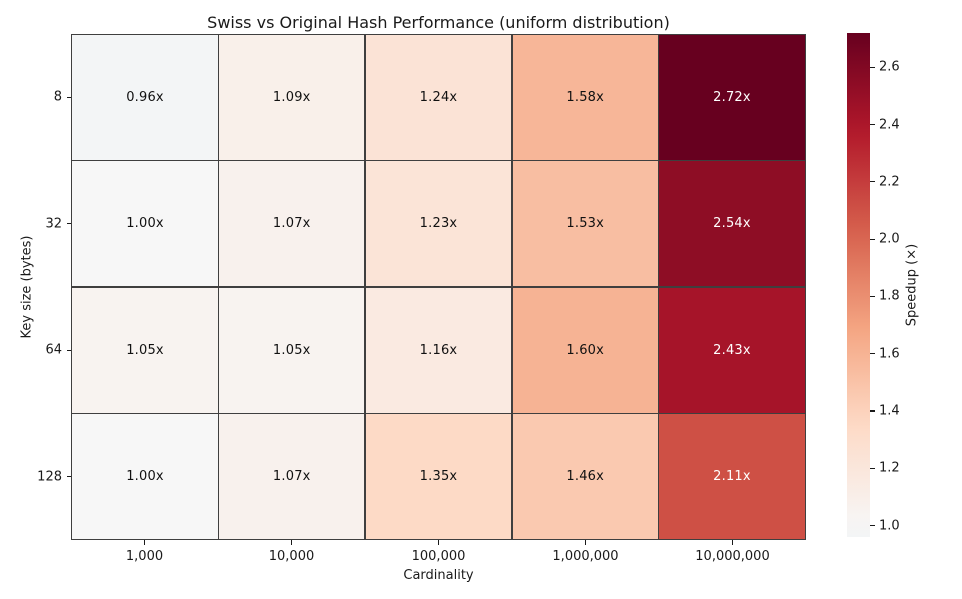  What do you see at coordinates (585, 350) in the screenshot?
I see `heatmap-cell: 1.60x` at bounding box center [585, 350].